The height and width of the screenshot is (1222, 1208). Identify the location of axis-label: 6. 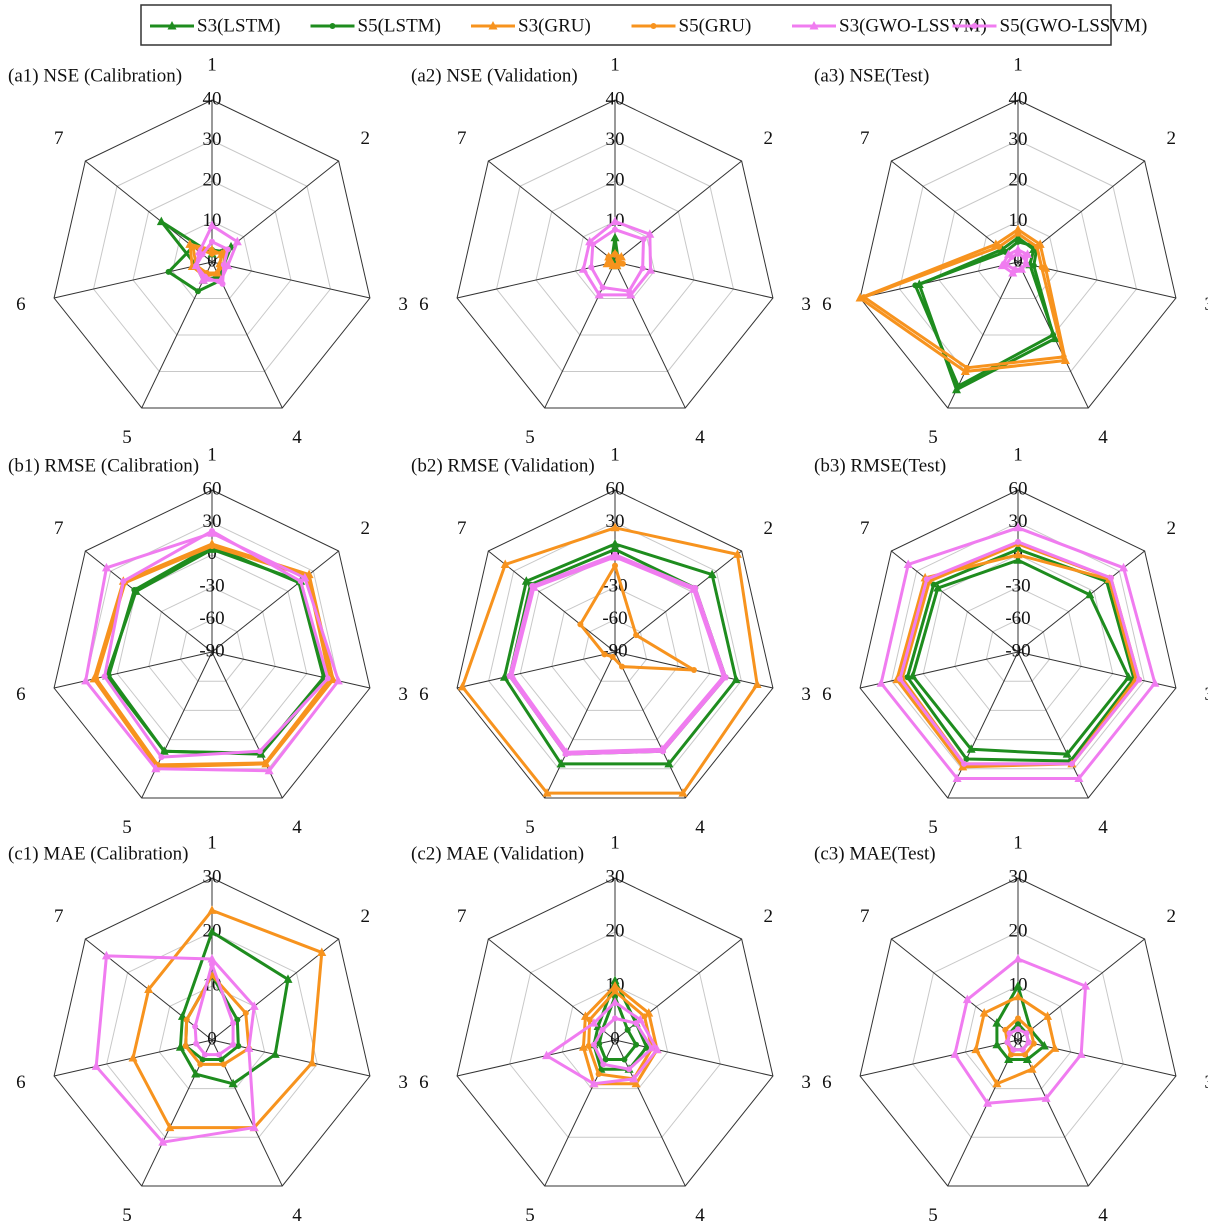
(21, 1082).